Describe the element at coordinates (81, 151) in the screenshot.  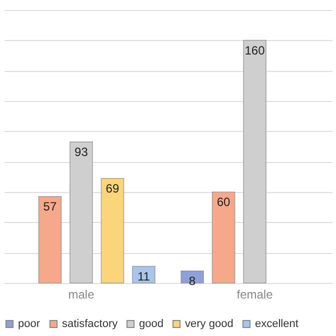
I see `data-label: 93` at that location.